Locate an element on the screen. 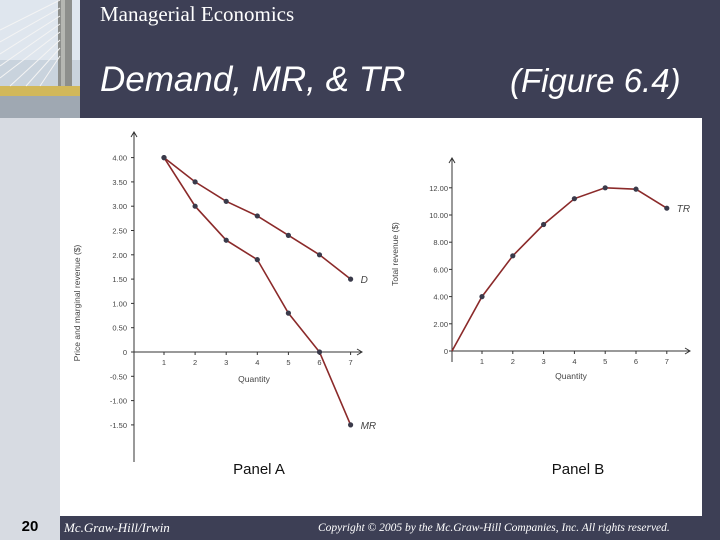 This screenshot has height=540, width=720. series-tr-label: TR is located at coordinates (683, 209).